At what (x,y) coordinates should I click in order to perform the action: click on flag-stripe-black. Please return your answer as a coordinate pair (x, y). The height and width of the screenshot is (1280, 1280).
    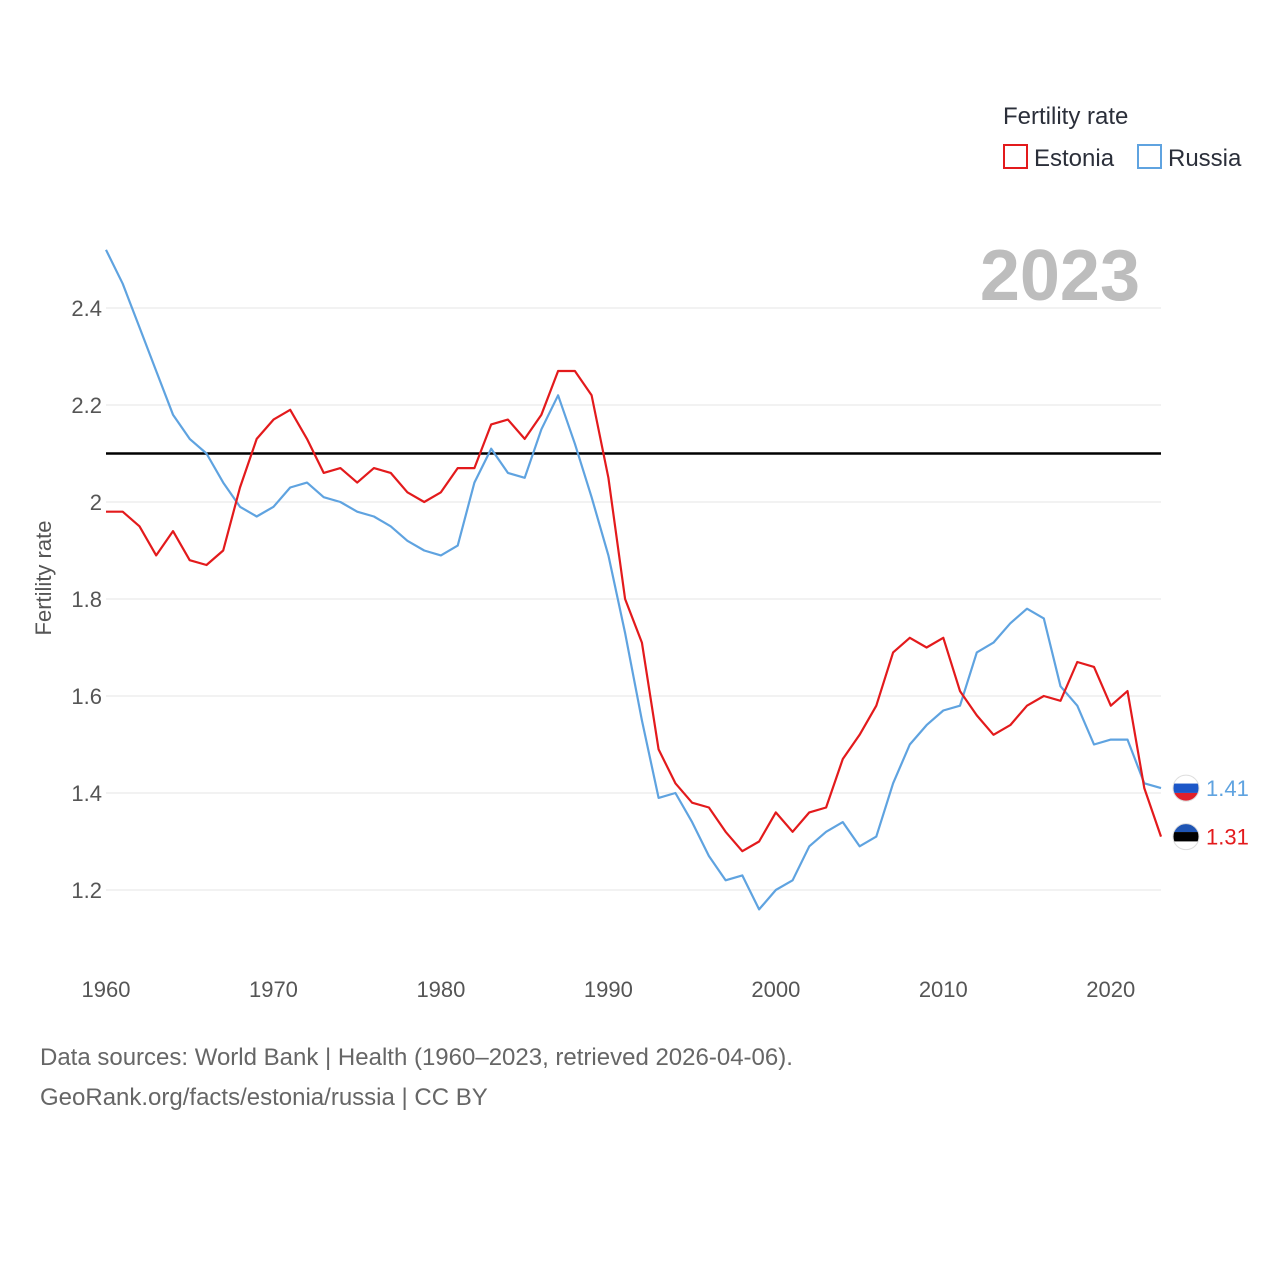
    Looking at the image, I should click on (1186, 837).